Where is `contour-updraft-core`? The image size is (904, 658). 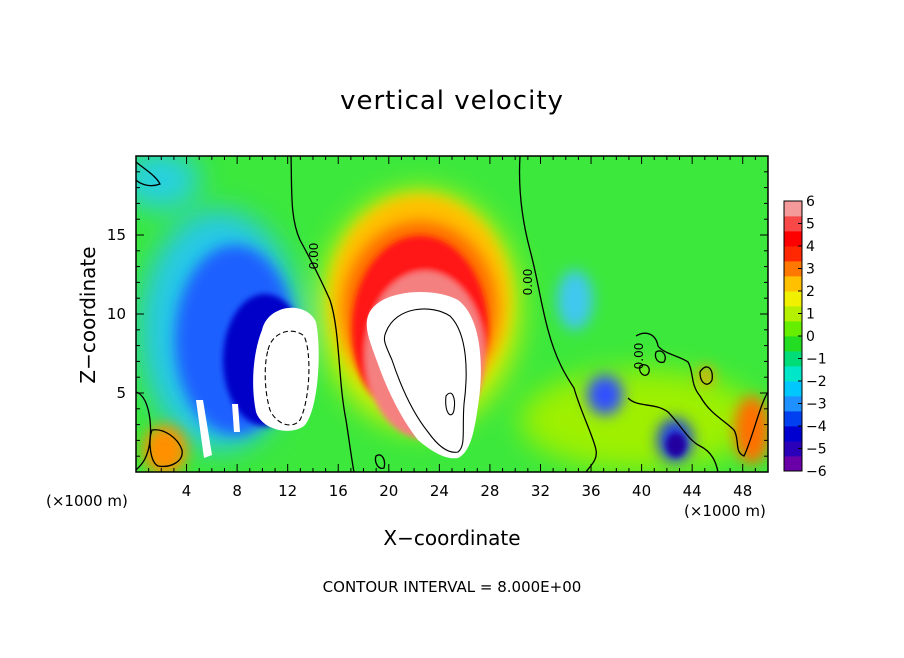 contour-updraft-core is located at coordinates (425, 380).